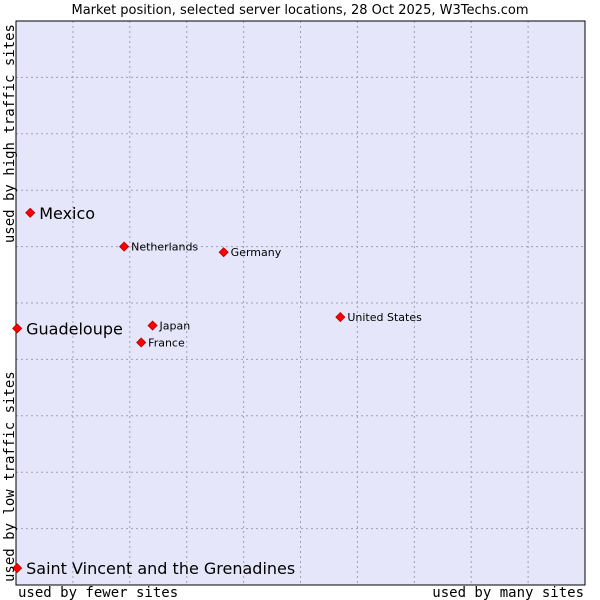  What do you see at coordinates (160, 568) in the screenshot?
I see `point-label: Saint Vincent and the Grenadines` at bounding box center [160, 568].